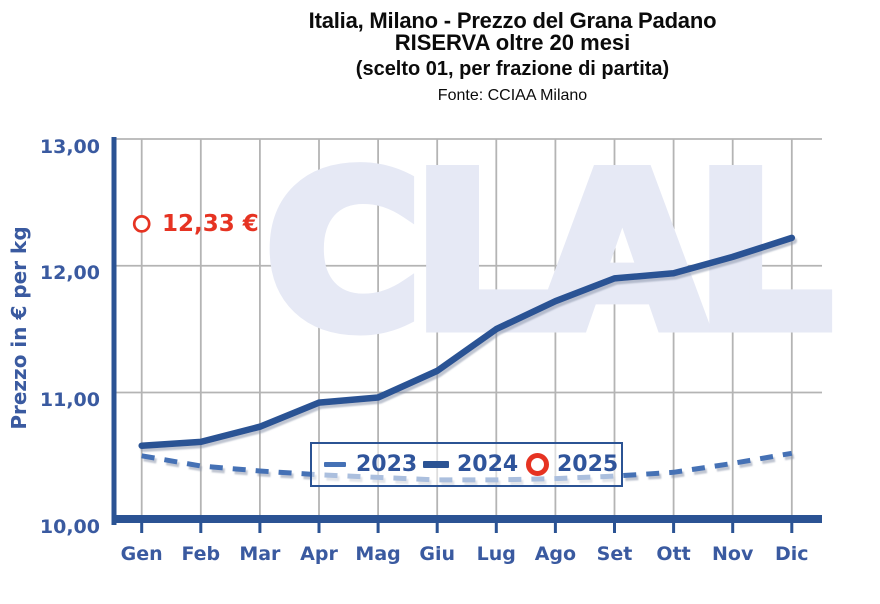  Describe the element at coordinates (114, 331) in the screenshot. I see `y-axis-line` at that location.